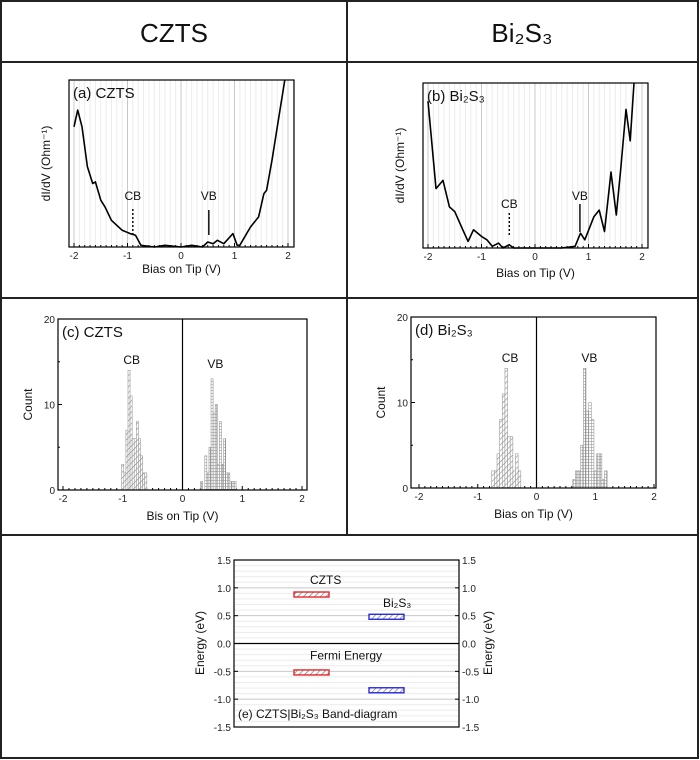 The width and height of the screenshot is (700, 760). I want to click on y-tick-label: 1.0, so click(224, 589).